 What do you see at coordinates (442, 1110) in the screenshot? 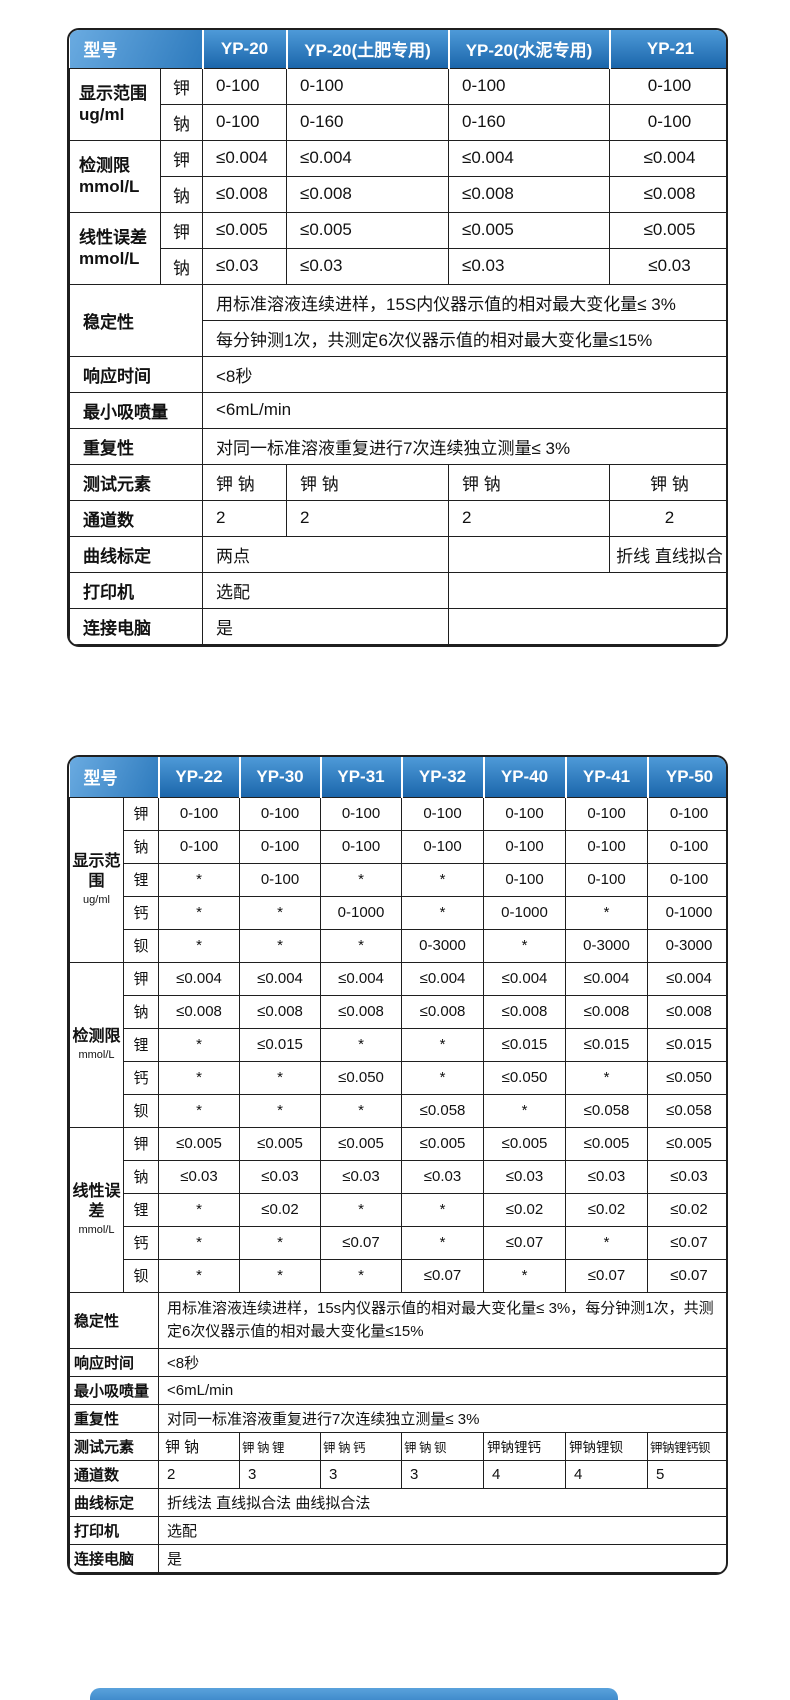
I see `t2-value-cell: ≤0.058` at bounding box center [442, 1110].